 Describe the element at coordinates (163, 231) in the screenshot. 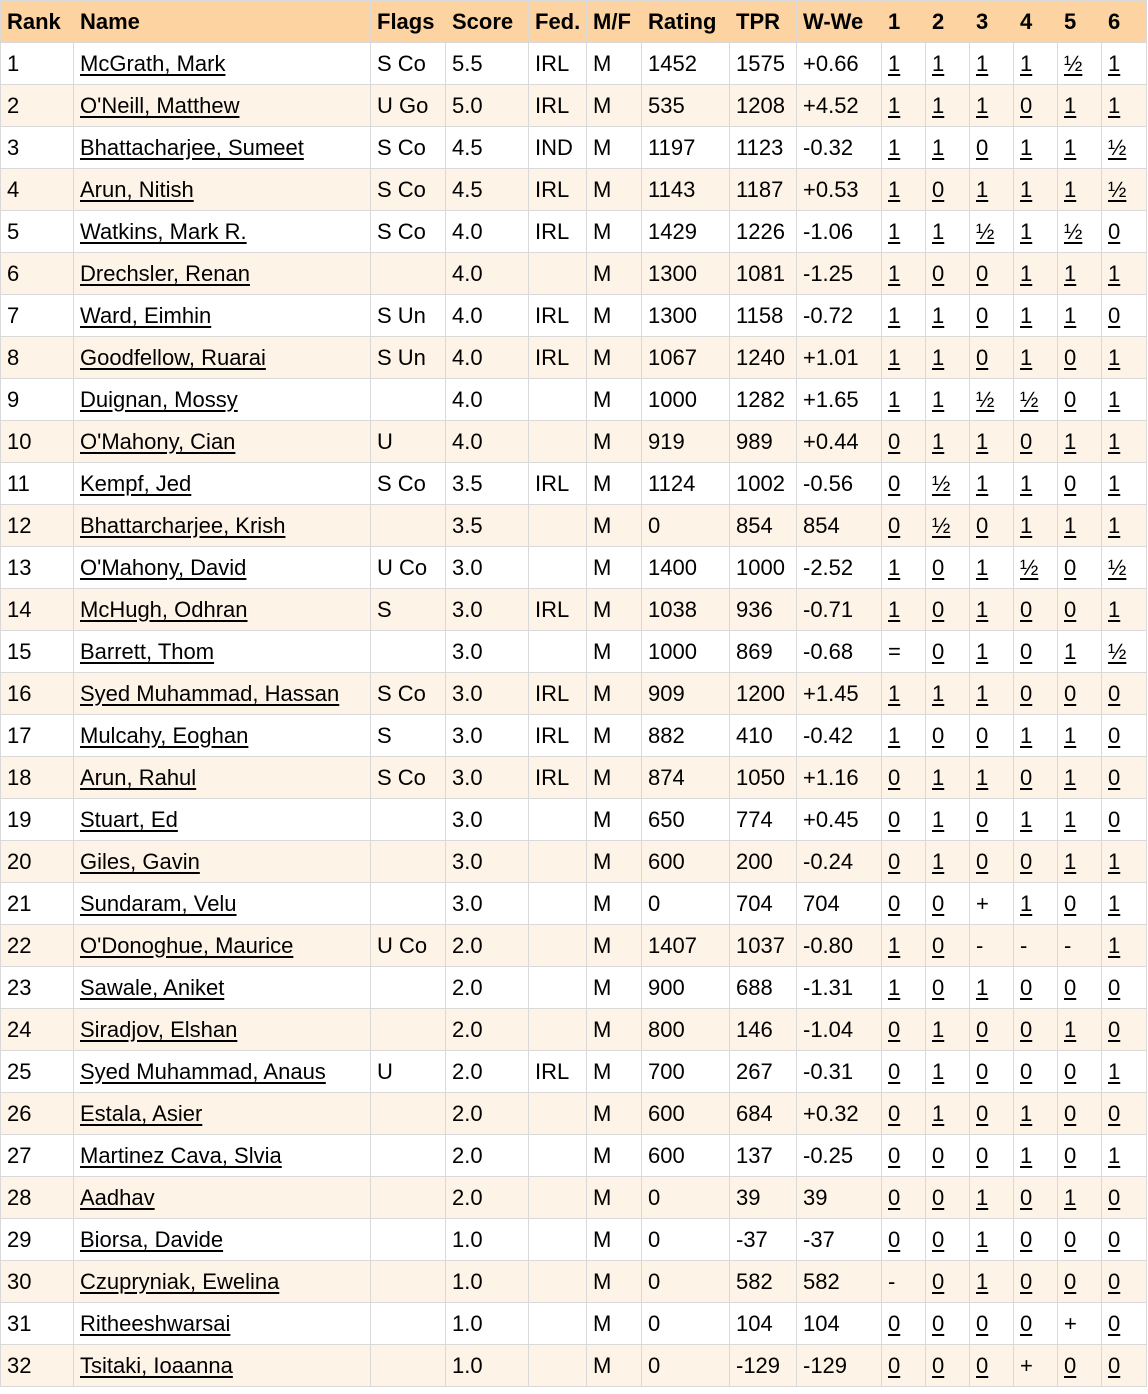

I see `player-name-link: Watkins, Mark R.` at that location.